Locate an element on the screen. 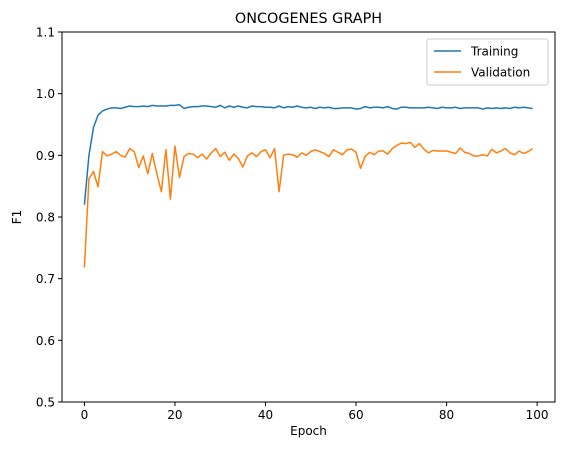  y-tick-label: 1.1 is located at coordinates (45, 33).